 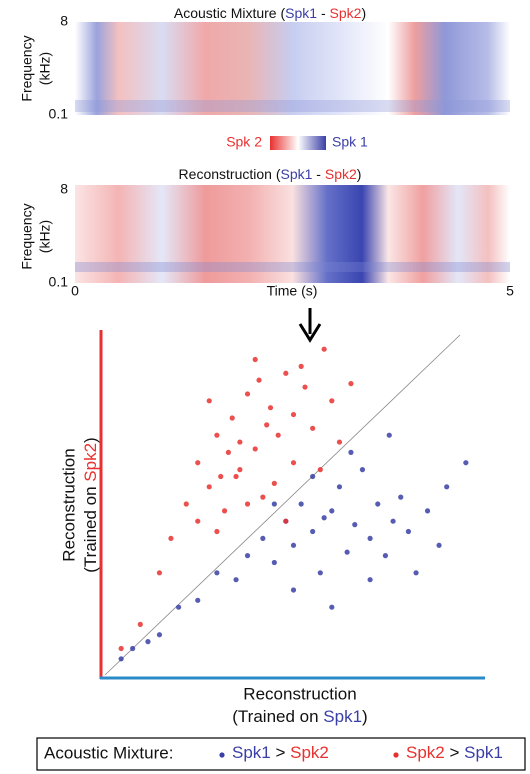 What do you see at coordinates (277, 716) in the screenshot?
I see `label-part: (Trained on` at bounding box center [277, 716].